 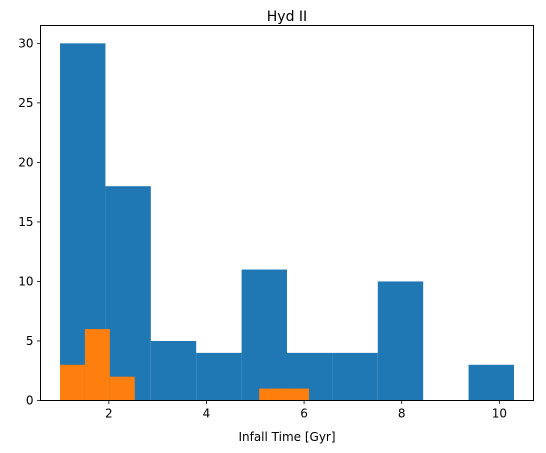 What do you see at coordinates (173, 370) in the screenshot?
I see `bar-series1-bin3` at bounding box center [173, 370].